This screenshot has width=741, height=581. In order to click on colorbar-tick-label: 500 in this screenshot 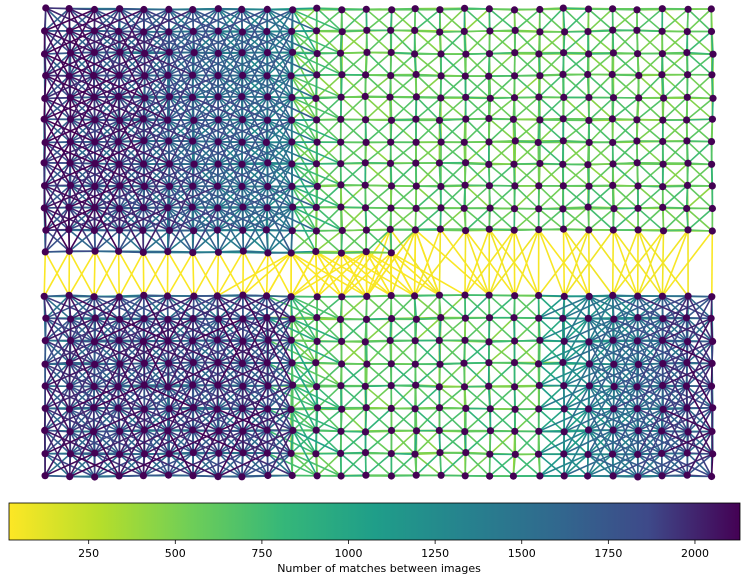, I will do `click(175, 553)`.